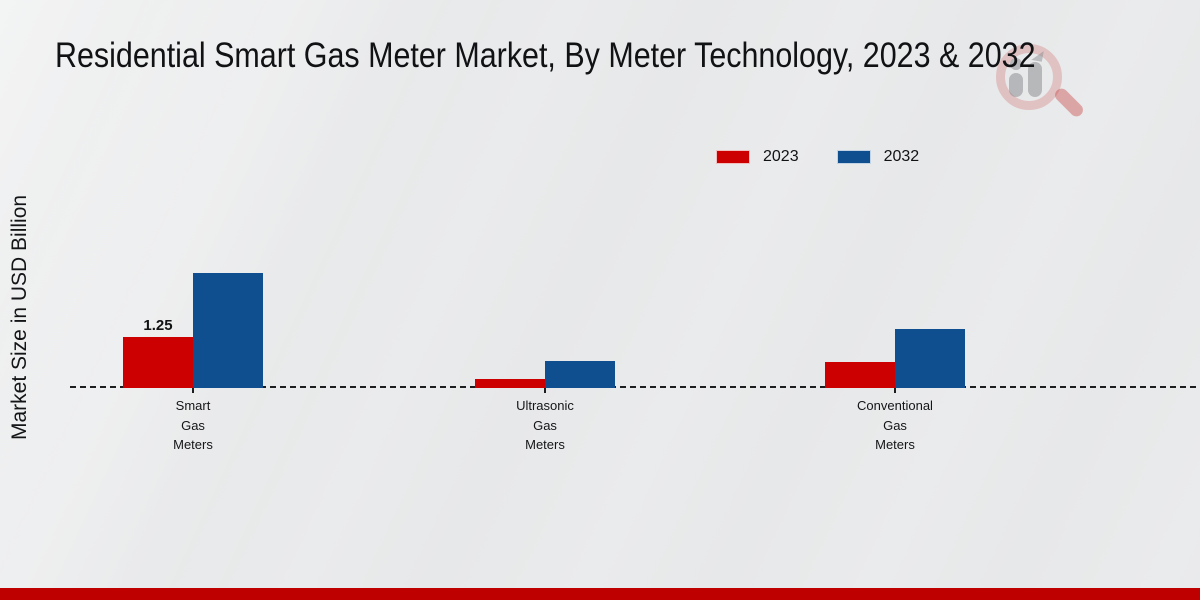 This screenshot has height=600, width=1200. Describe the element at coordinates (158, 325) in the screenshot. I see `bar-value-label: 1.25` at that location.